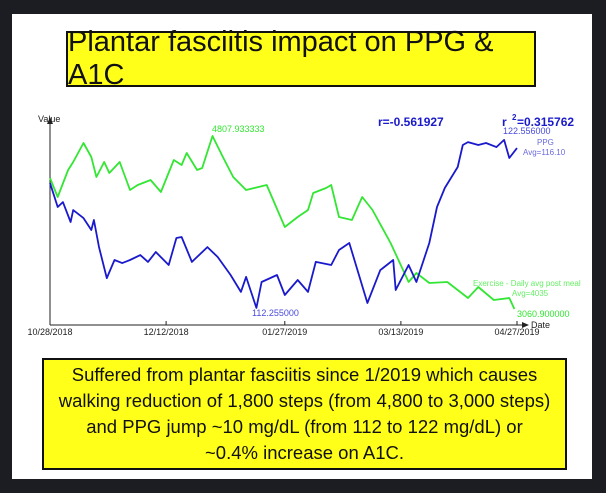 Image resolution: width=606 pixels, height=493 pixels. What do you see at coordinates (284, 332) in the screenshot?
I see `x-tick-label: 01/27/2019` at bounding box center [284, 332].